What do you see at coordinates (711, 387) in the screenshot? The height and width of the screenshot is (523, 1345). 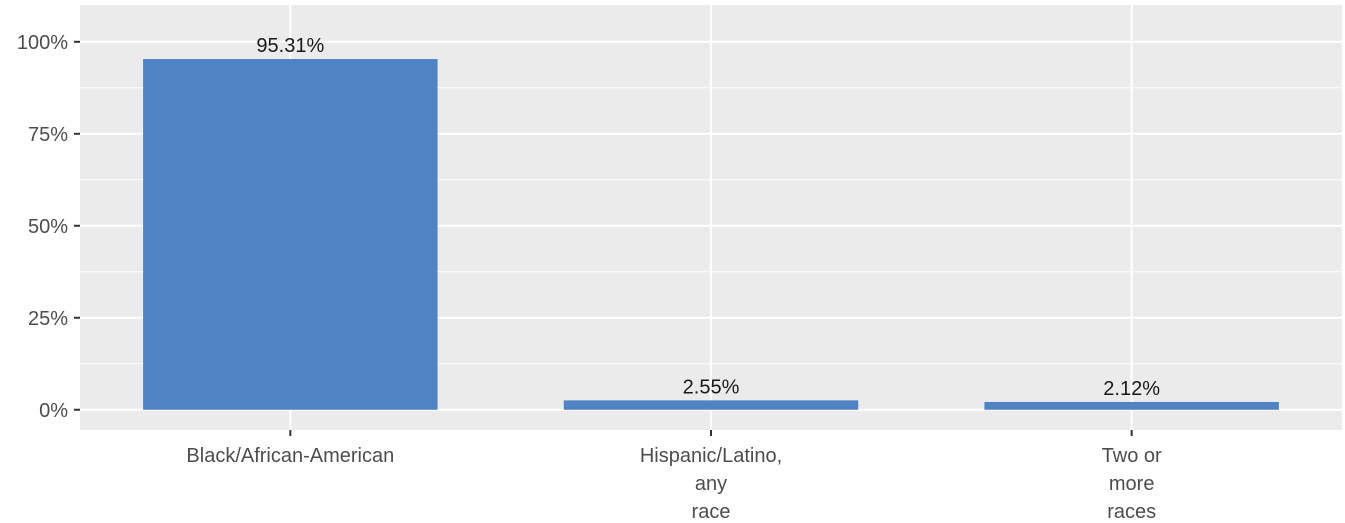 I see `data-label: 2.55%` at bounding box center [711, 387].